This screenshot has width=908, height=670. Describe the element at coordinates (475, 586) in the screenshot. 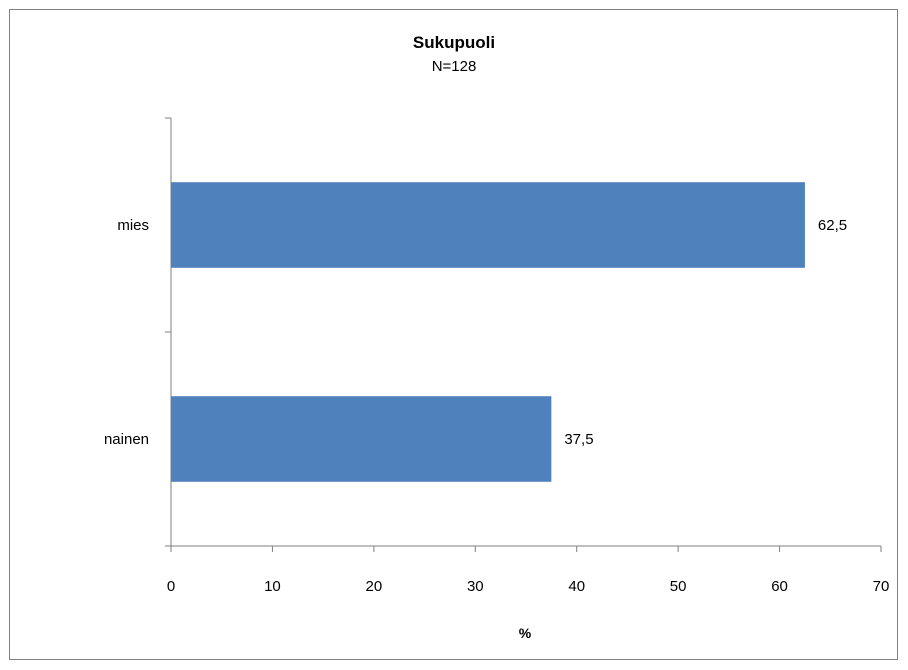

I see `x-tick-label: 30` at that location.